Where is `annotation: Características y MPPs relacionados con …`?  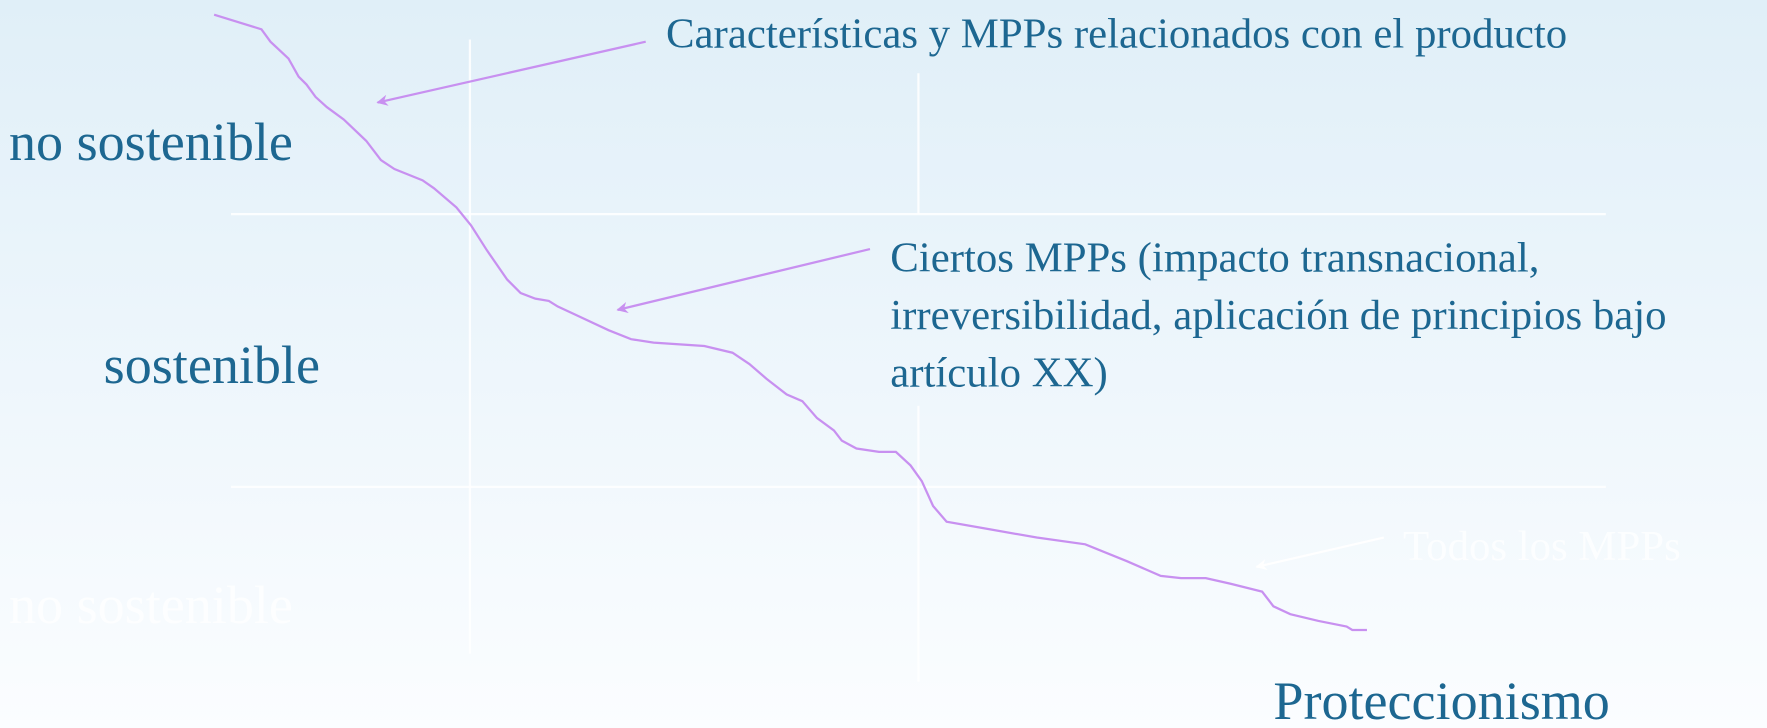
annotation: Características y MPPs relacionados con … is located at coordinates (1116, 33).